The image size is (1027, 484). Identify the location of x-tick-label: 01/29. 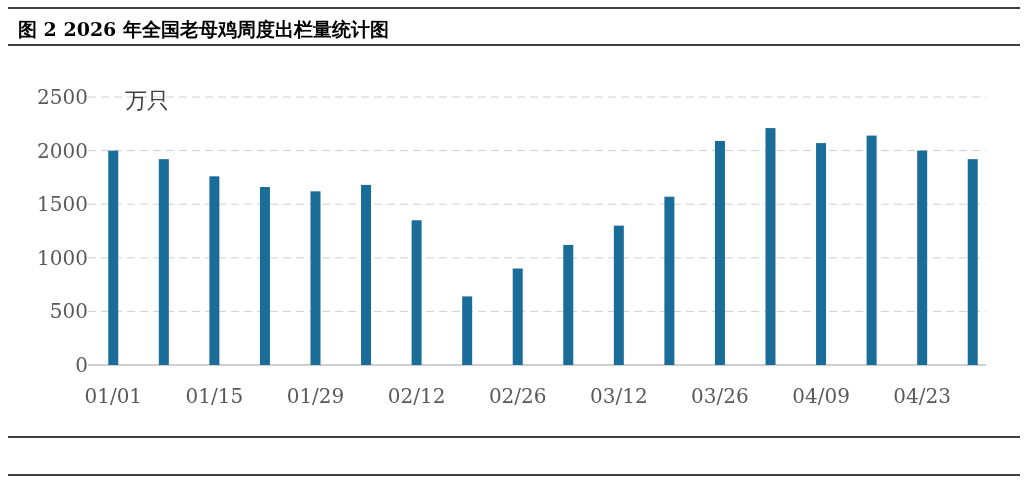
(315, 396).